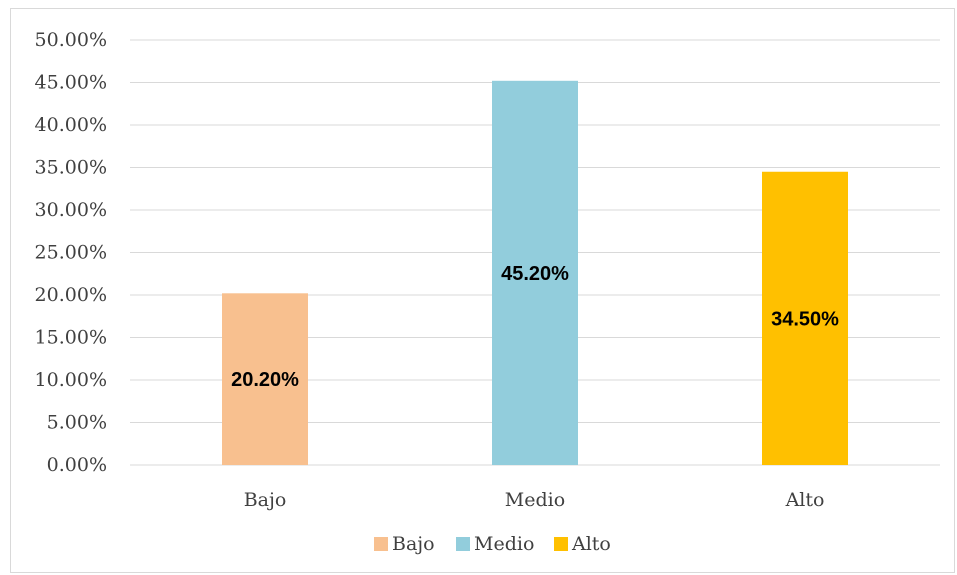 Image resolution: width=957 pixels, height=575 pixels. Describe the element at coordinates (77, 423) in the screenshot. I see `y-tick-label: 5.00%` at that location.